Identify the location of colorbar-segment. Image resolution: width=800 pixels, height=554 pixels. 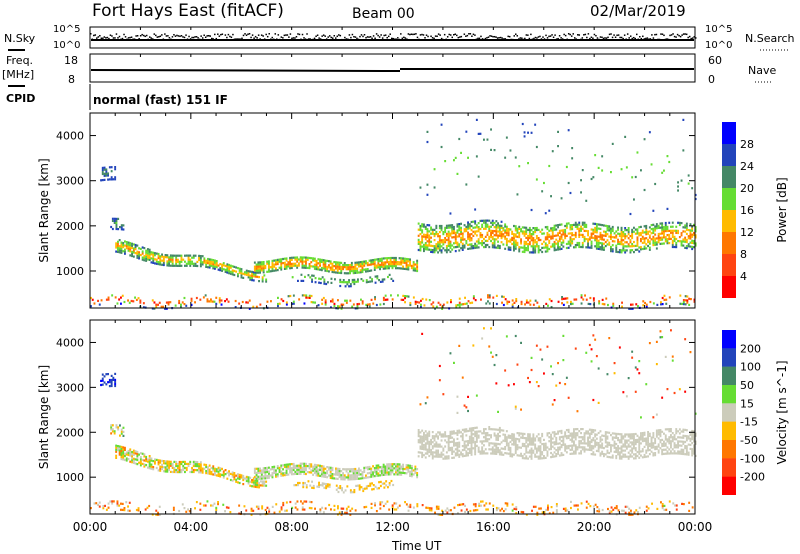
(729, 155).